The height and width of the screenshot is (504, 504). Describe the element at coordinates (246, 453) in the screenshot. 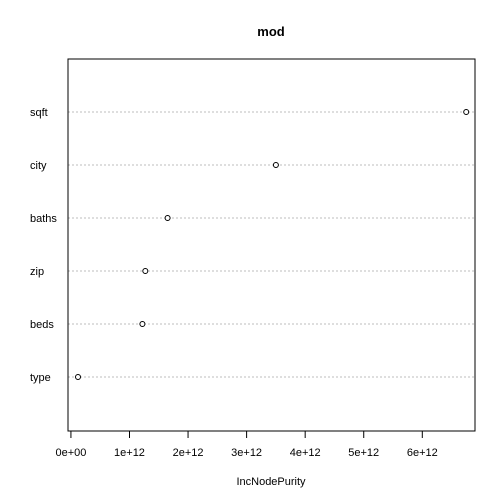

I see `x-tick-label-3: 3e+12` at that location.